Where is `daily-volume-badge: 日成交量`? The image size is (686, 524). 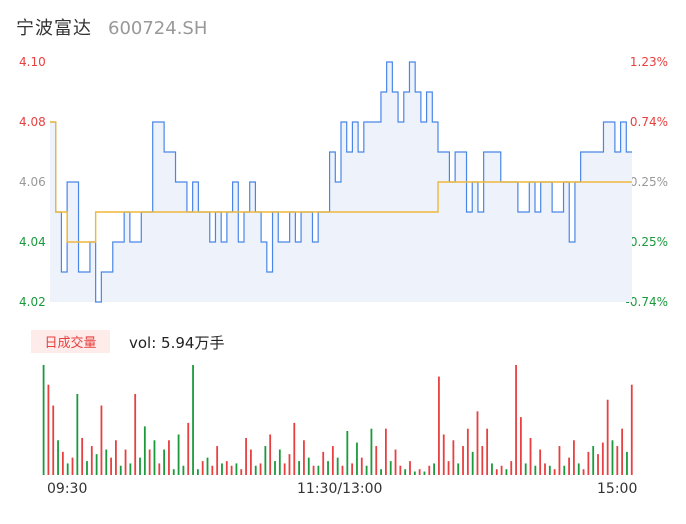
daily-volume-badge: 日成交量 is located at coordinates (70, 341).